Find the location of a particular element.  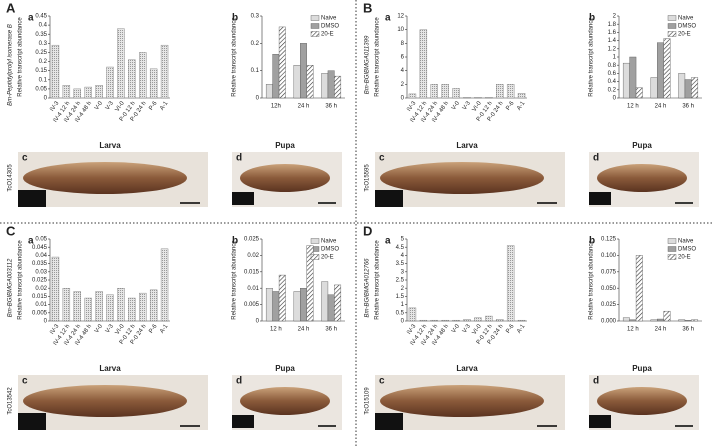

y-tick-label: 0.04 is located at coordinates (41, 256).